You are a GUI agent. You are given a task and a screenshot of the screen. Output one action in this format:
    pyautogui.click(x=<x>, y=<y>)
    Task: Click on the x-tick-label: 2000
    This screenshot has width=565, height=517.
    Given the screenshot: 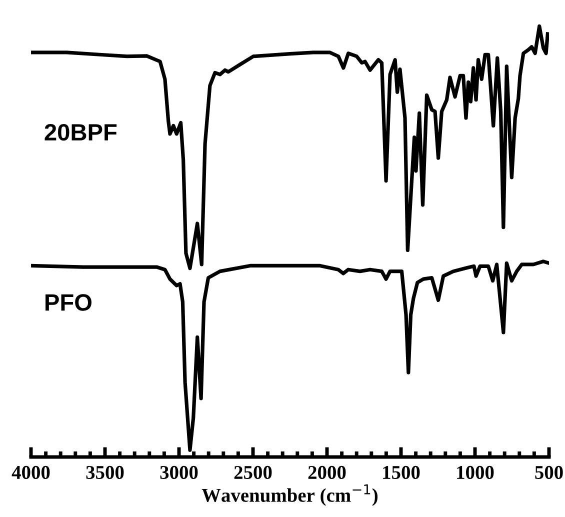 What is the action you would take?
    pyautogui.click(x=327, y=473)
    